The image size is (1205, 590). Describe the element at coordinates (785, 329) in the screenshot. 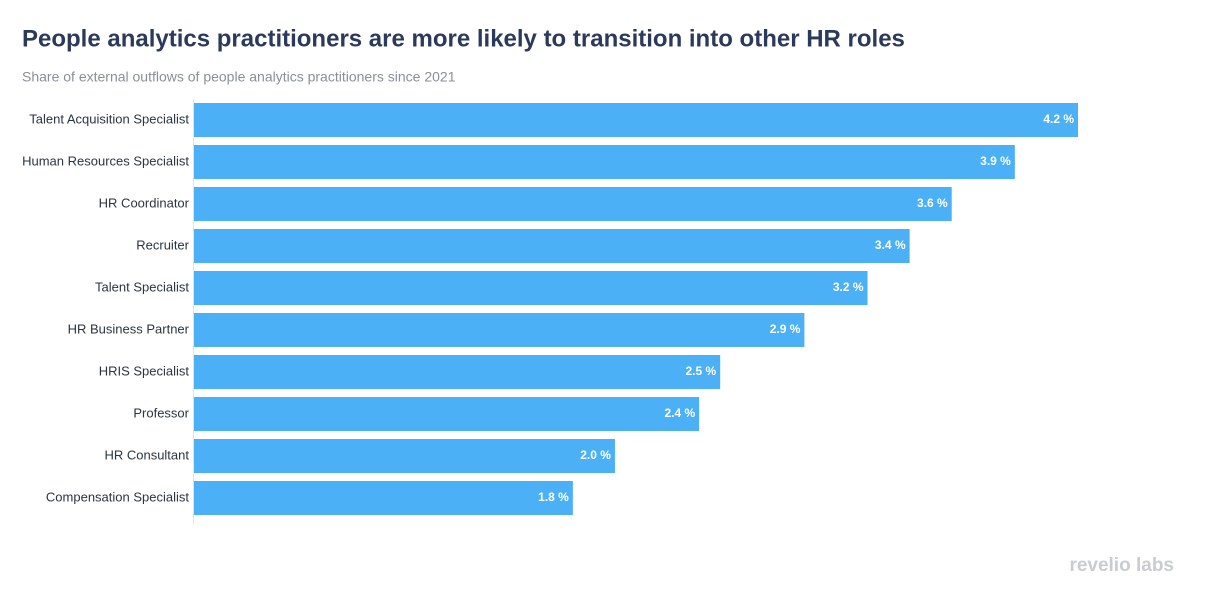

I see `value-label: 2.9 %` at that location.